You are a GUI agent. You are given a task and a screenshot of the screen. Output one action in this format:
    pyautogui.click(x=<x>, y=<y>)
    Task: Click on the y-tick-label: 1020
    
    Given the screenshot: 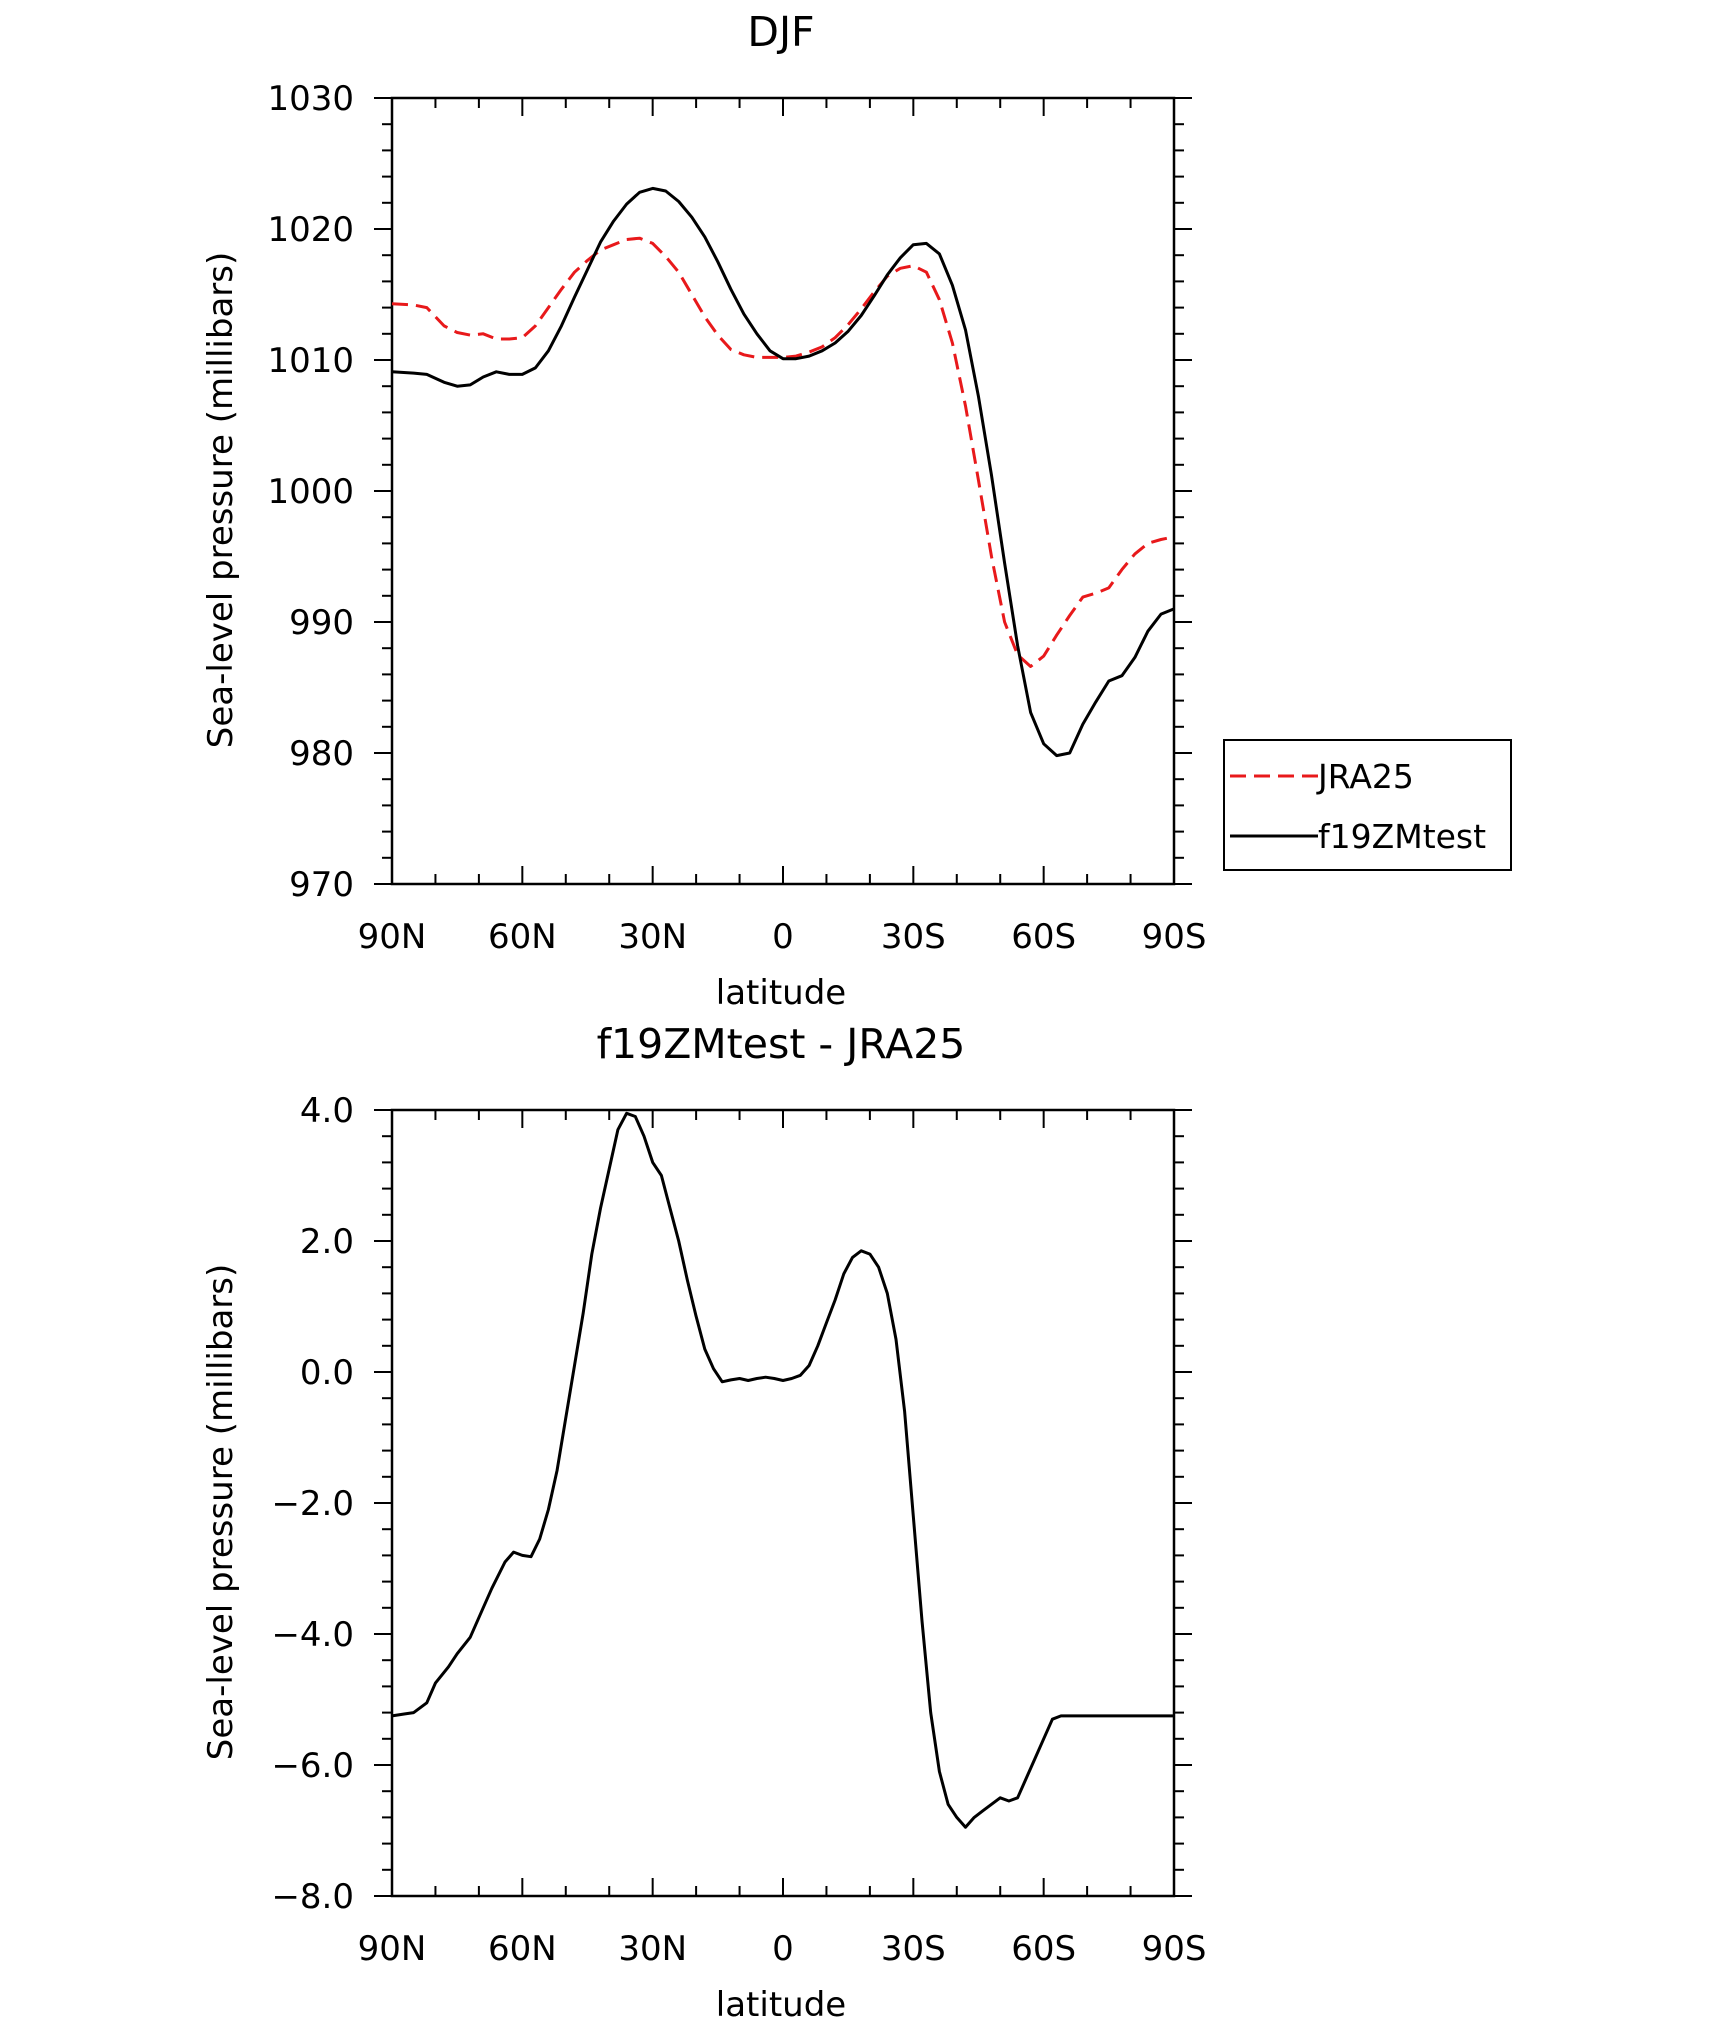 What is the action you would take?
    pyautogui.click(x=310, y=230)
    